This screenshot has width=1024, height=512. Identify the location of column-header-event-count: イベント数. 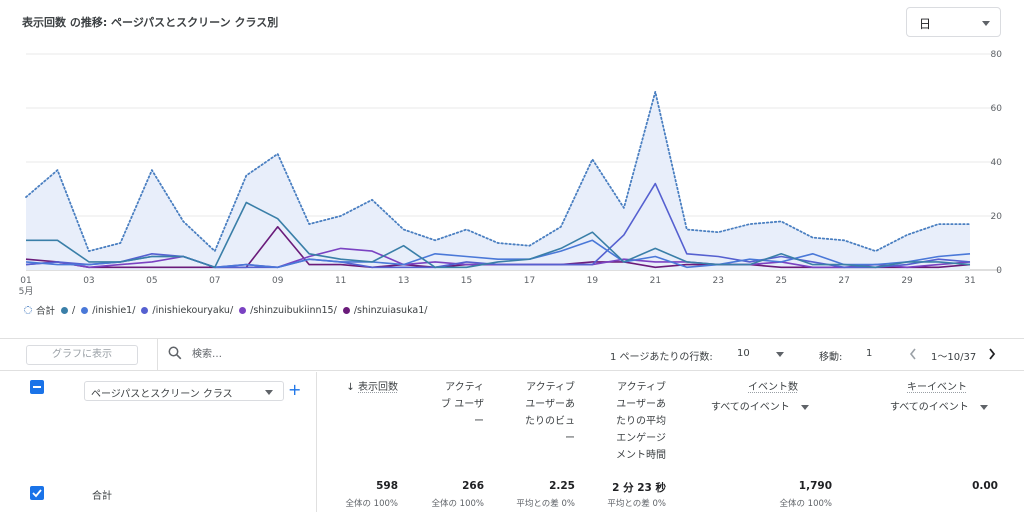
(773, 387).